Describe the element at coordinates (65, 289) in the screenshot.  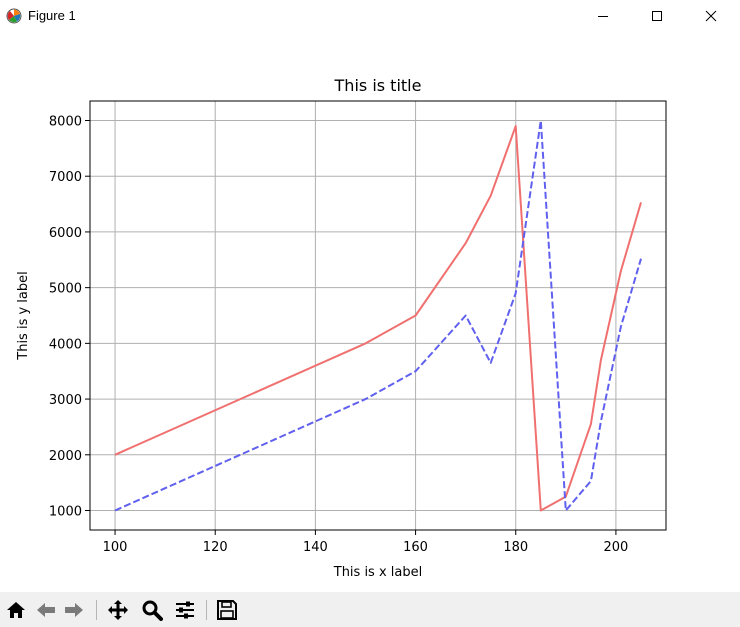
I see `y-tick-label: 5000` at that location.